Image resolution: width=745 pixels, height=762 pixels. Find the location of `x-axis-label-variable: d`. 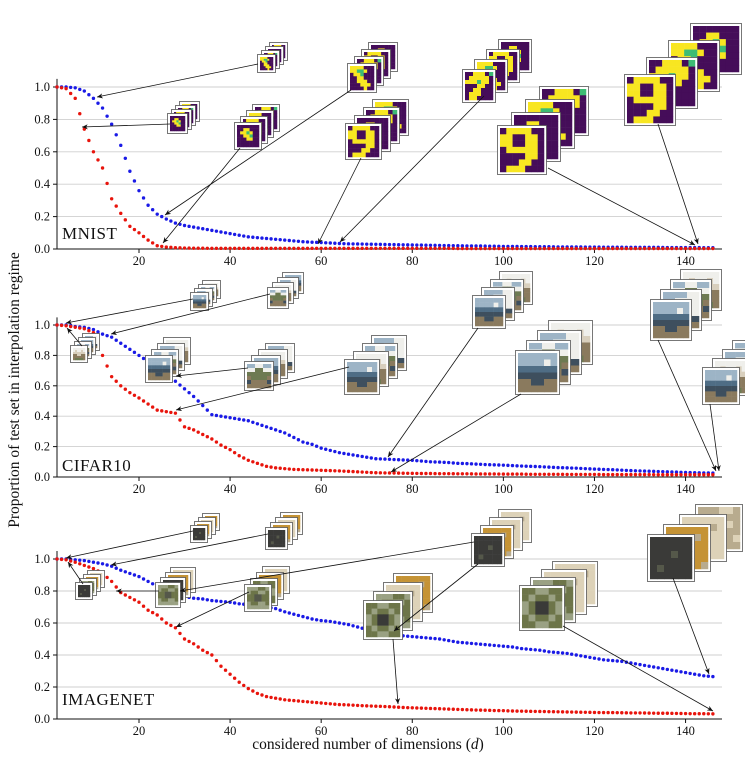

x-axis-label-variable: d is located at coordinates (474, 744).